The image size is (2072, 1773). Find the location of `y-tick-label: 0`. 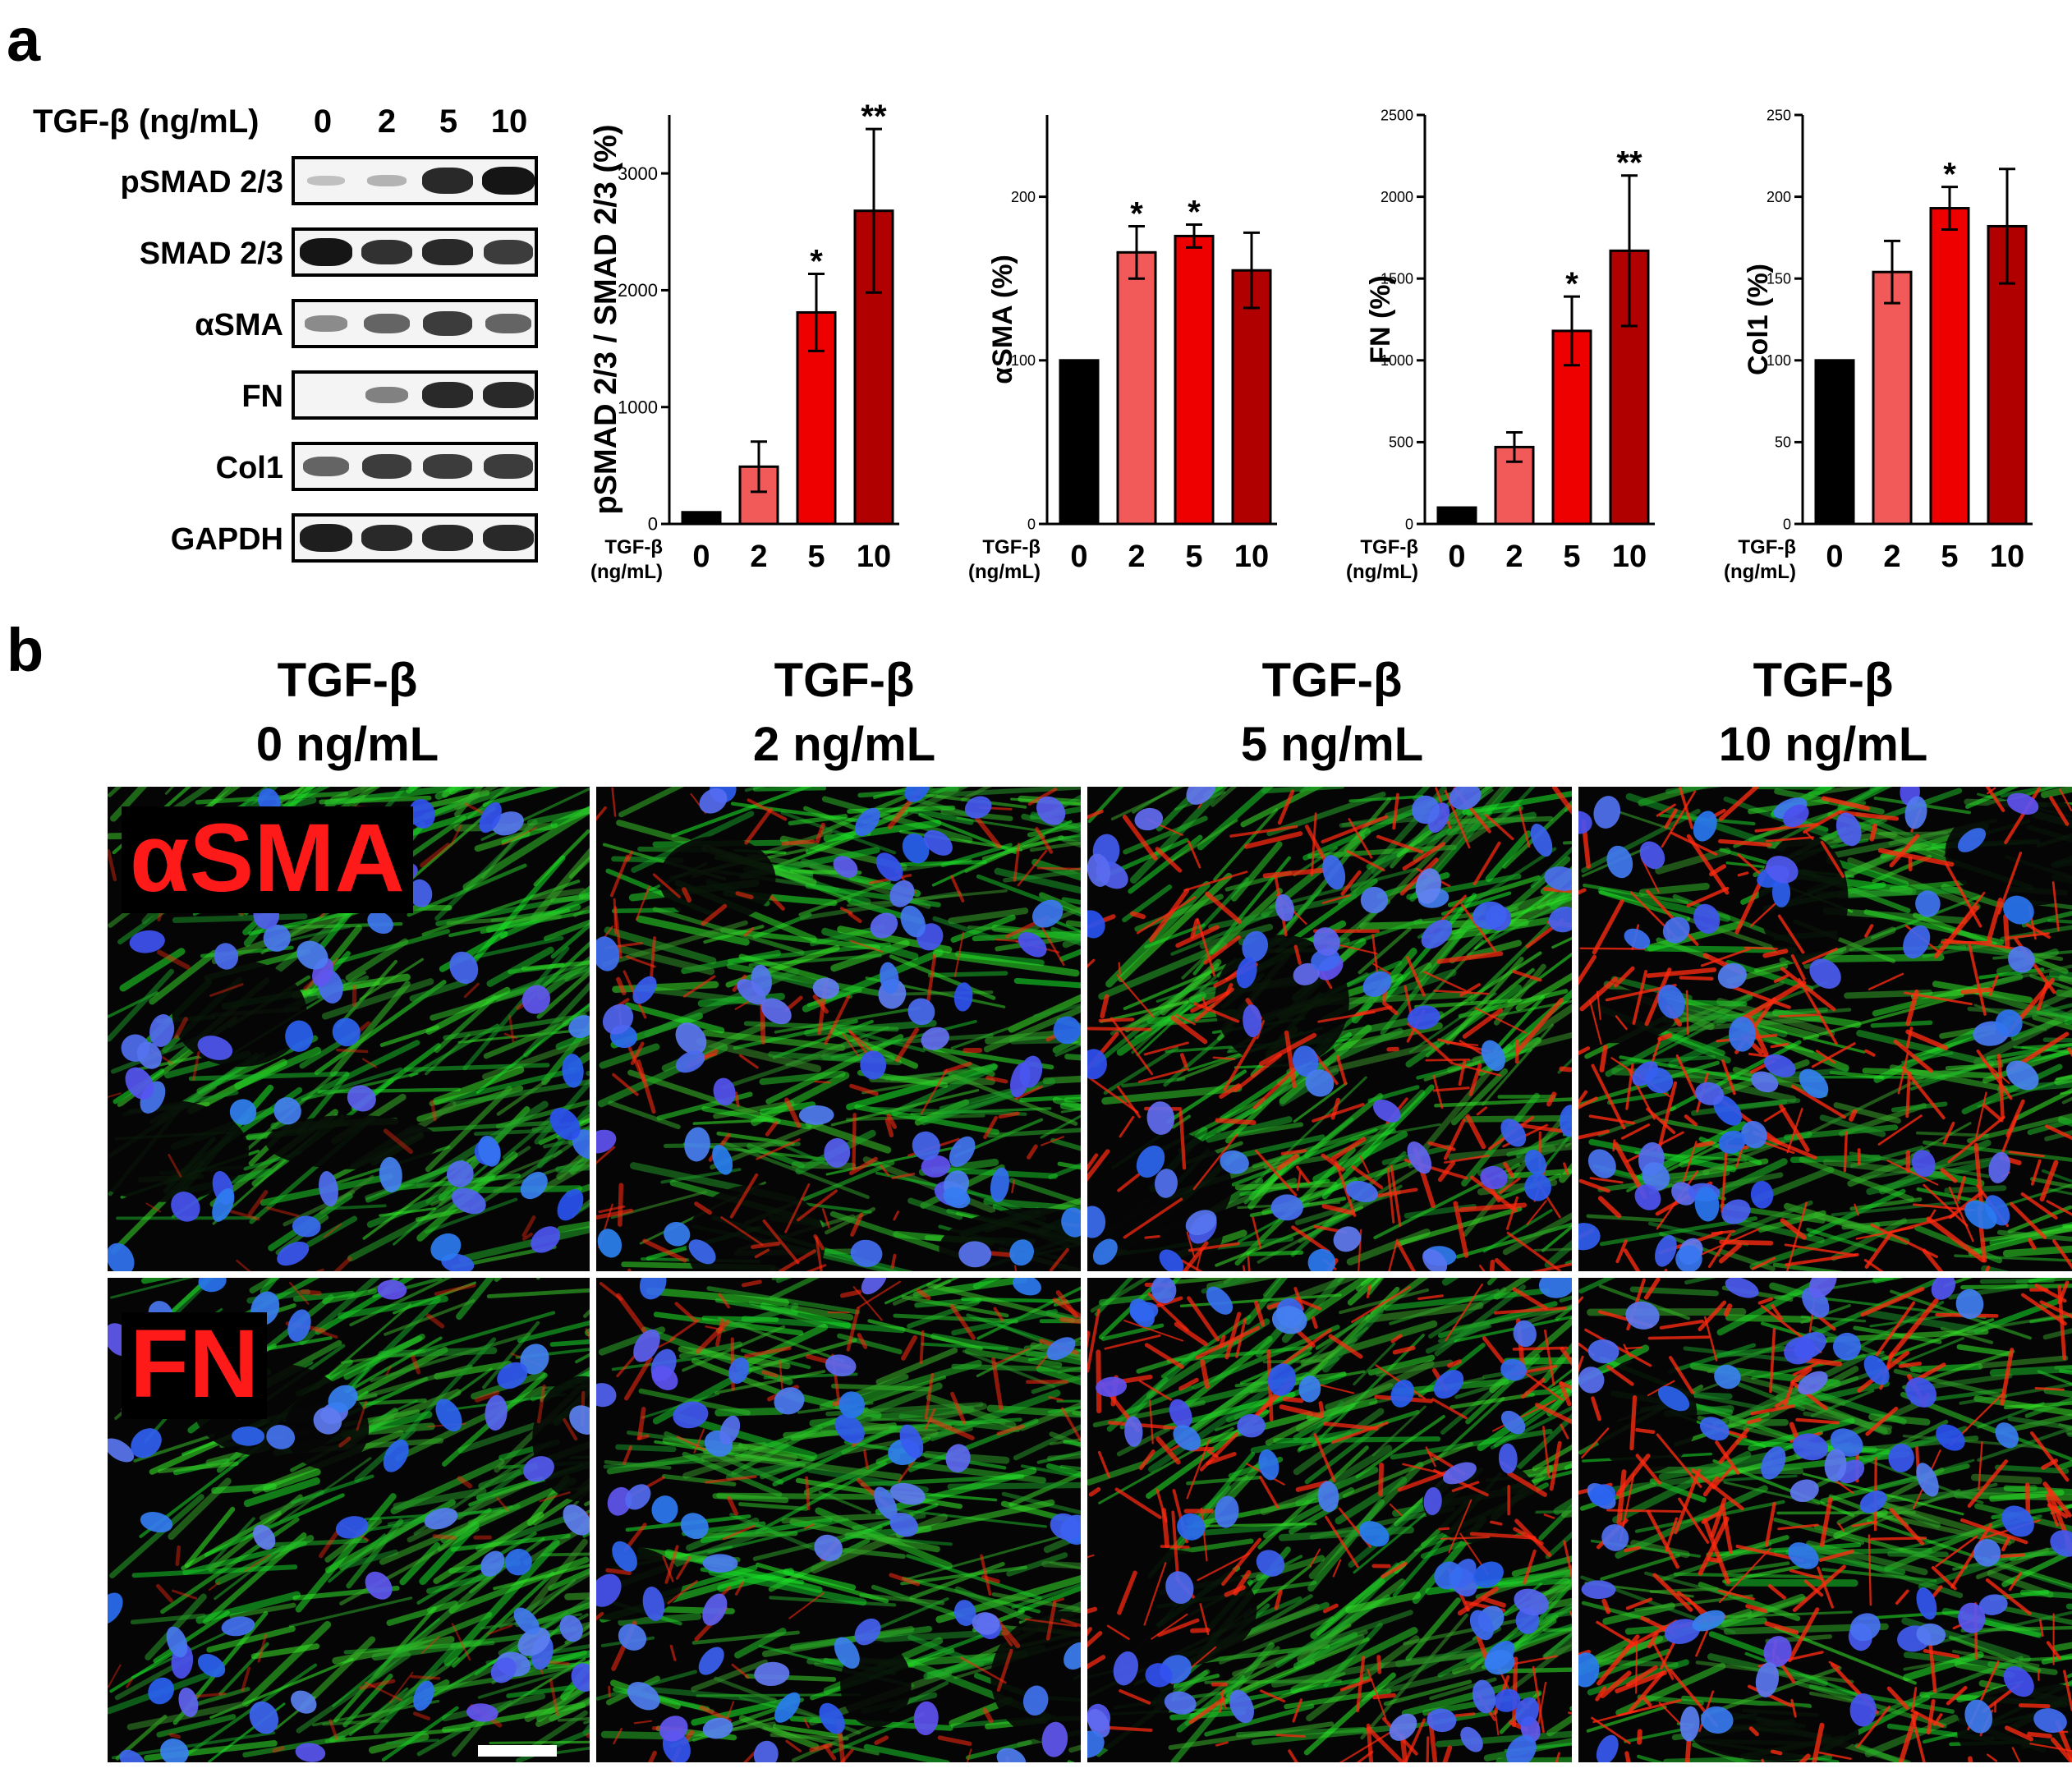

y-tick-label: 0 is located at coordinates (1787, 524).